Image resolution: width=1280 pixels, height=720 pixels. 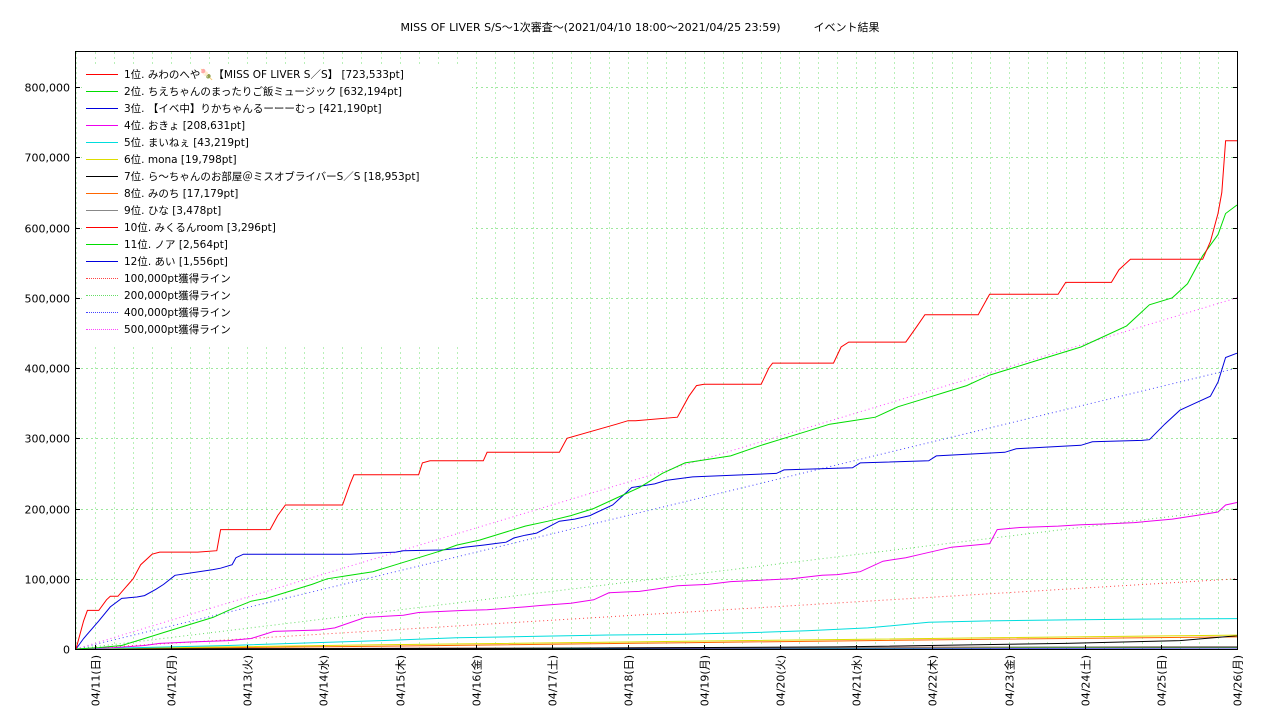 What do you see at coordinates (933, 680) in the screenshot?
I see `x-tick-label: 04/22(木)` at bounding box center [933, 680].